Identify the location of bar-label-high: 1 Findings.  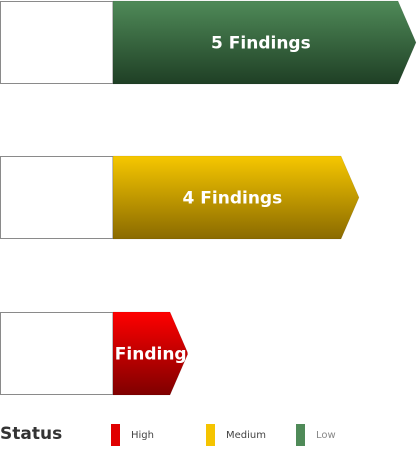
(147, 355).